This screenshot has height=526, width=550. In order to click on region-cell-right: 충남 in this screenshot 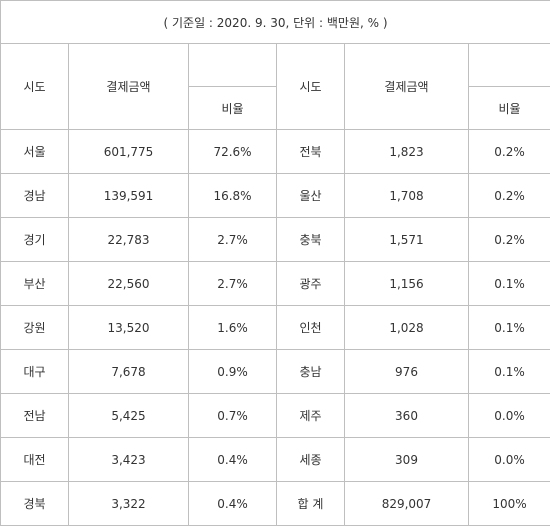, I will do `click(311, 372)`.